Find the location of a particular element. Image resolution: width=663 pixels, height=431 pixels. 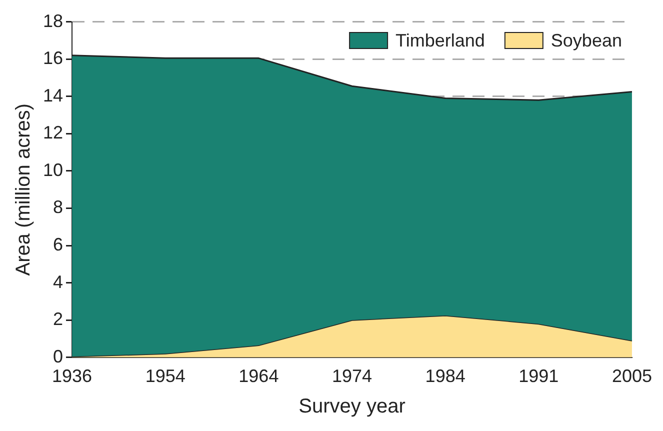

y-tick-label: 4 is located at coordinates (58, 282).